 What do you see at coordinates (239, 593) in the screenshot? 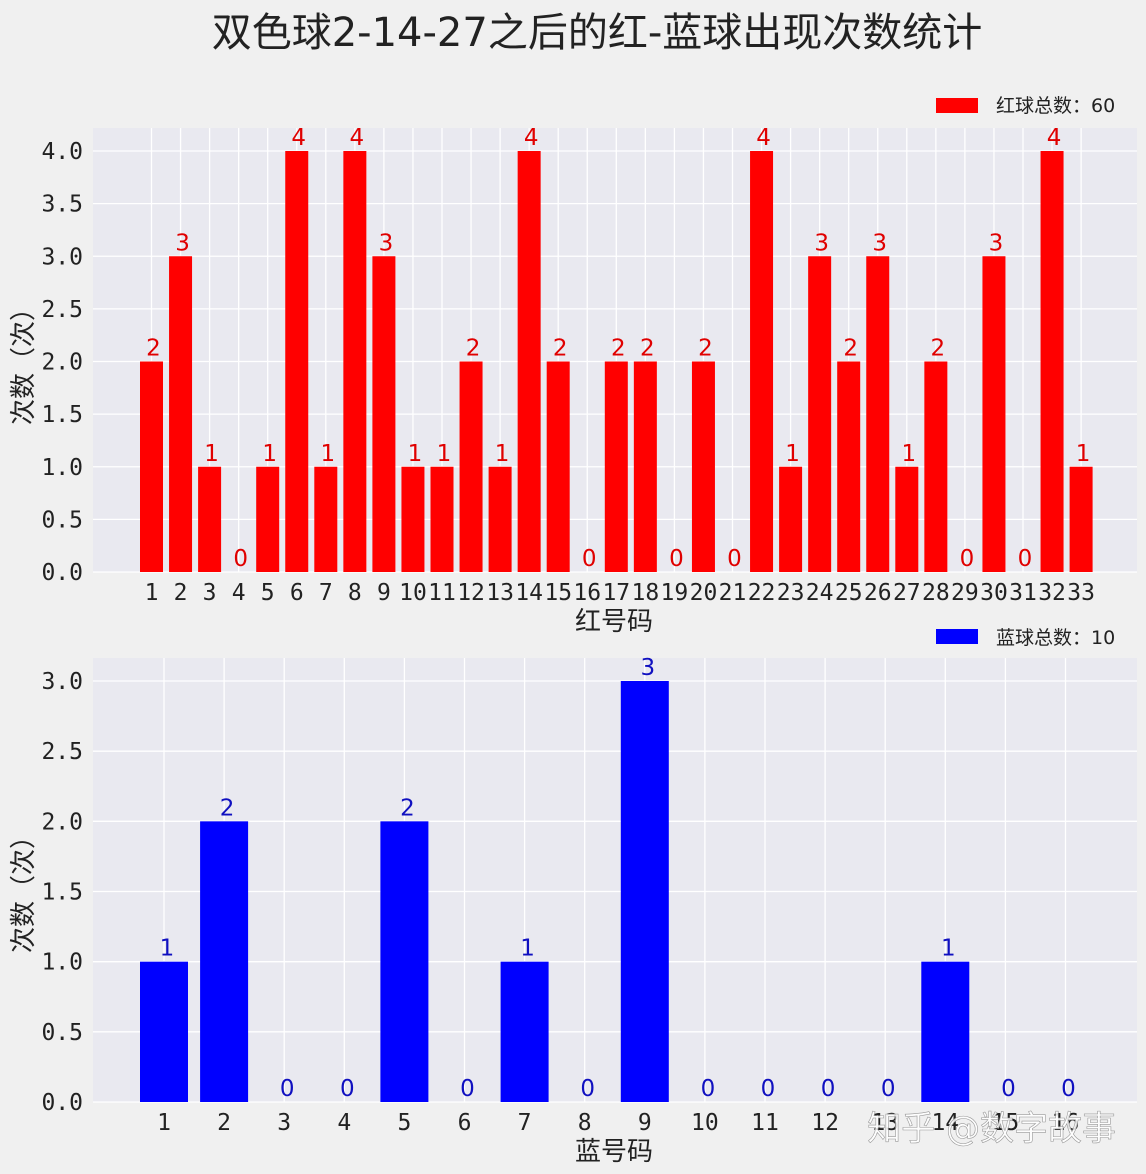
I see `red-x-tick-label: 4` at bounding box center [239, 593].